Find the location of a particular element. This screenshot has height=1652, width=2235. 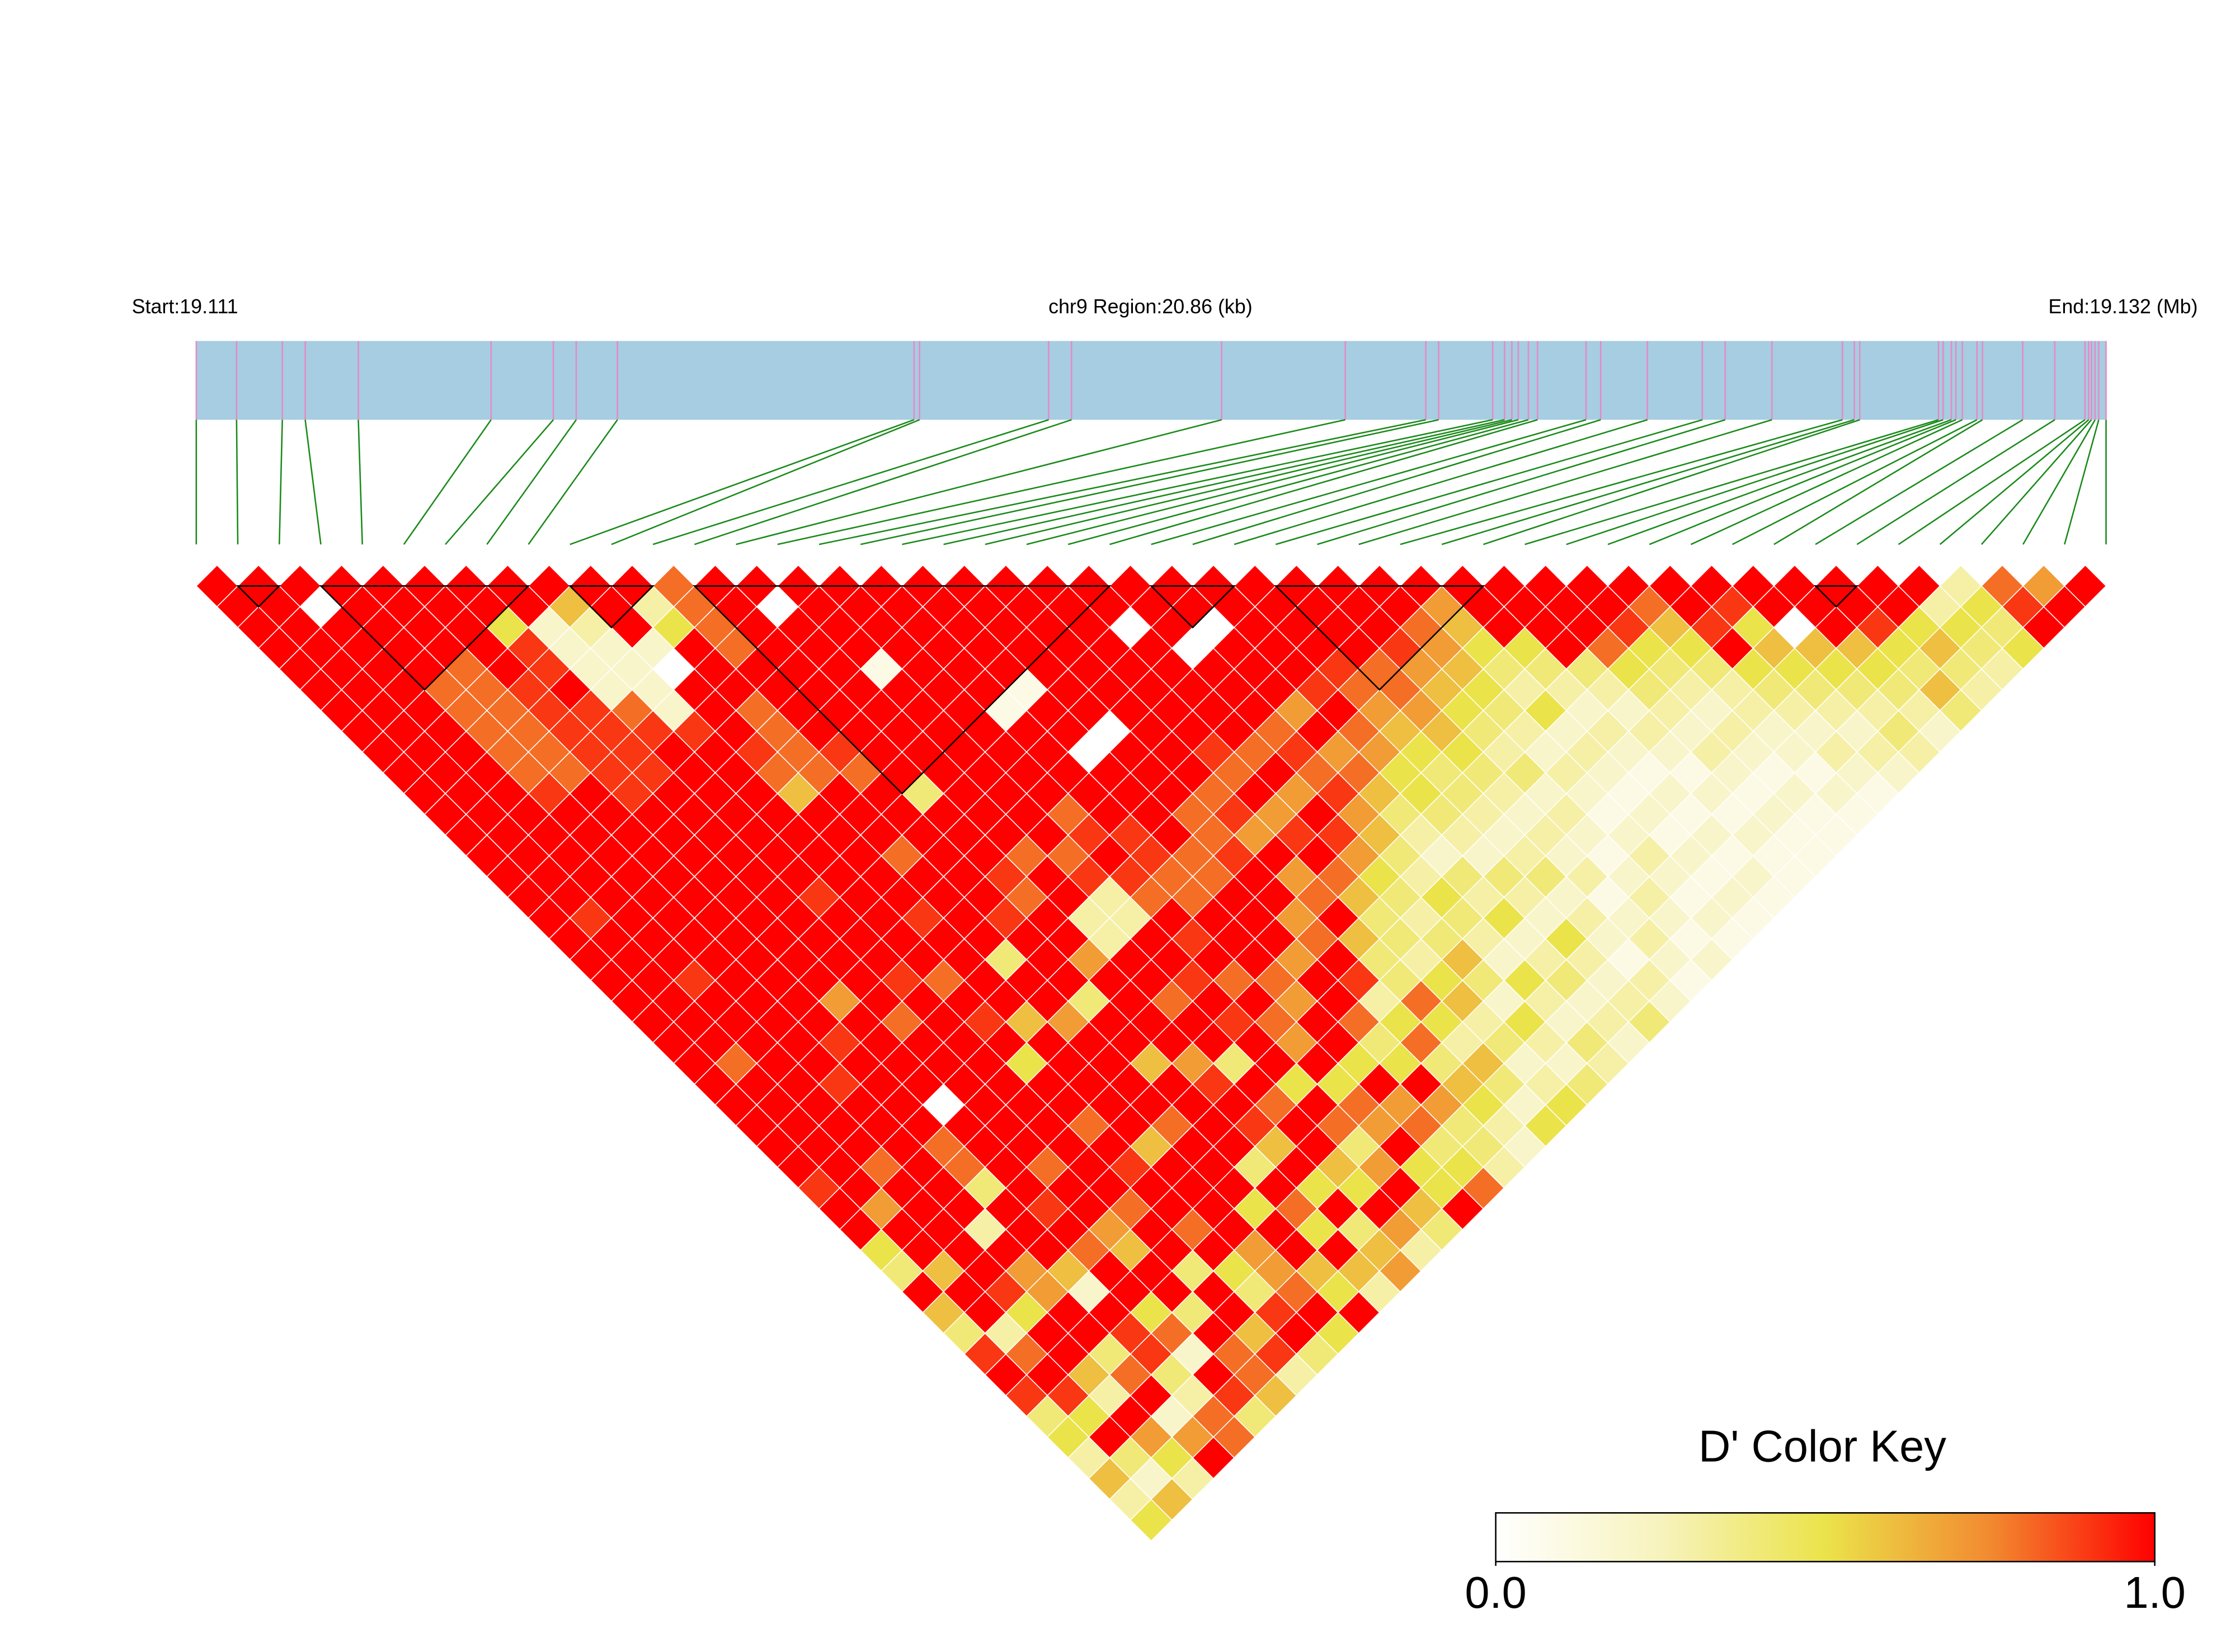

key-tick-label: 1.0 is located at coordinates (2154, 1593).